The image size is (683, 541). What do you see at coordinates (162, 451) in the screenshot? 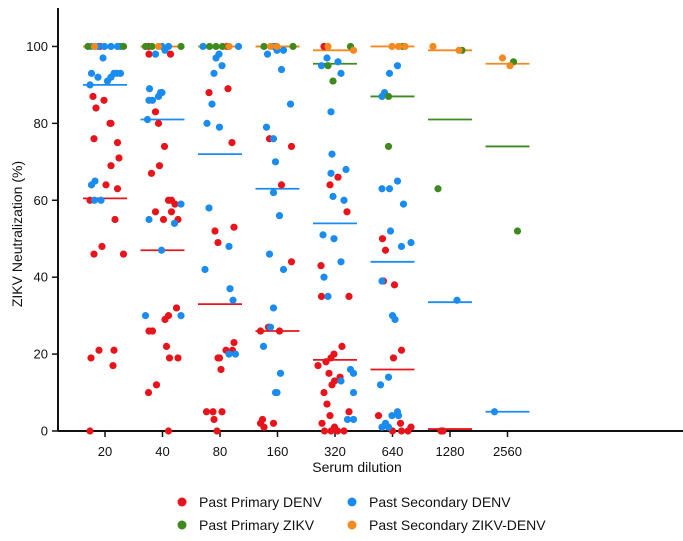
I see `x-tick-label: 40` at bounding box center [162, 451].